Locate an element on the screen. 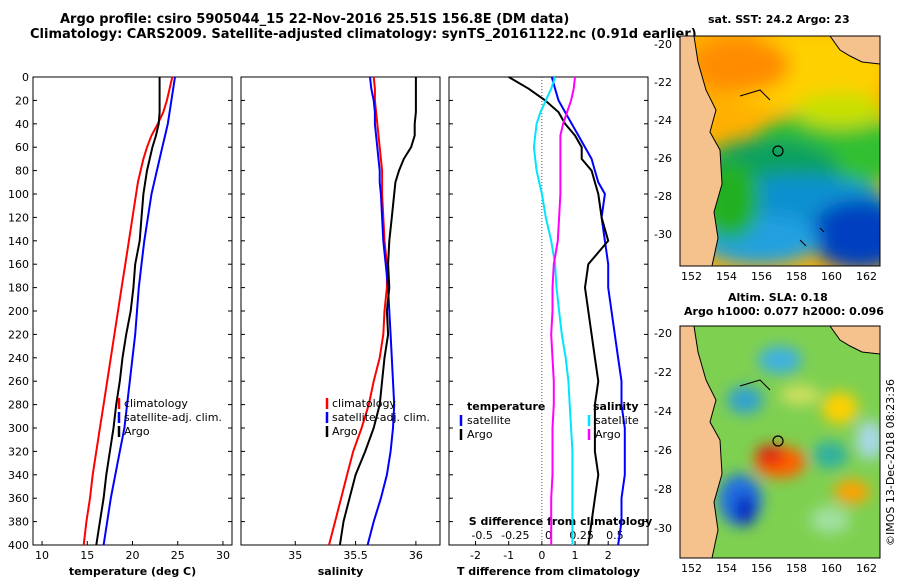  y-tick-label: 300 is located at coordinates (18, 428).